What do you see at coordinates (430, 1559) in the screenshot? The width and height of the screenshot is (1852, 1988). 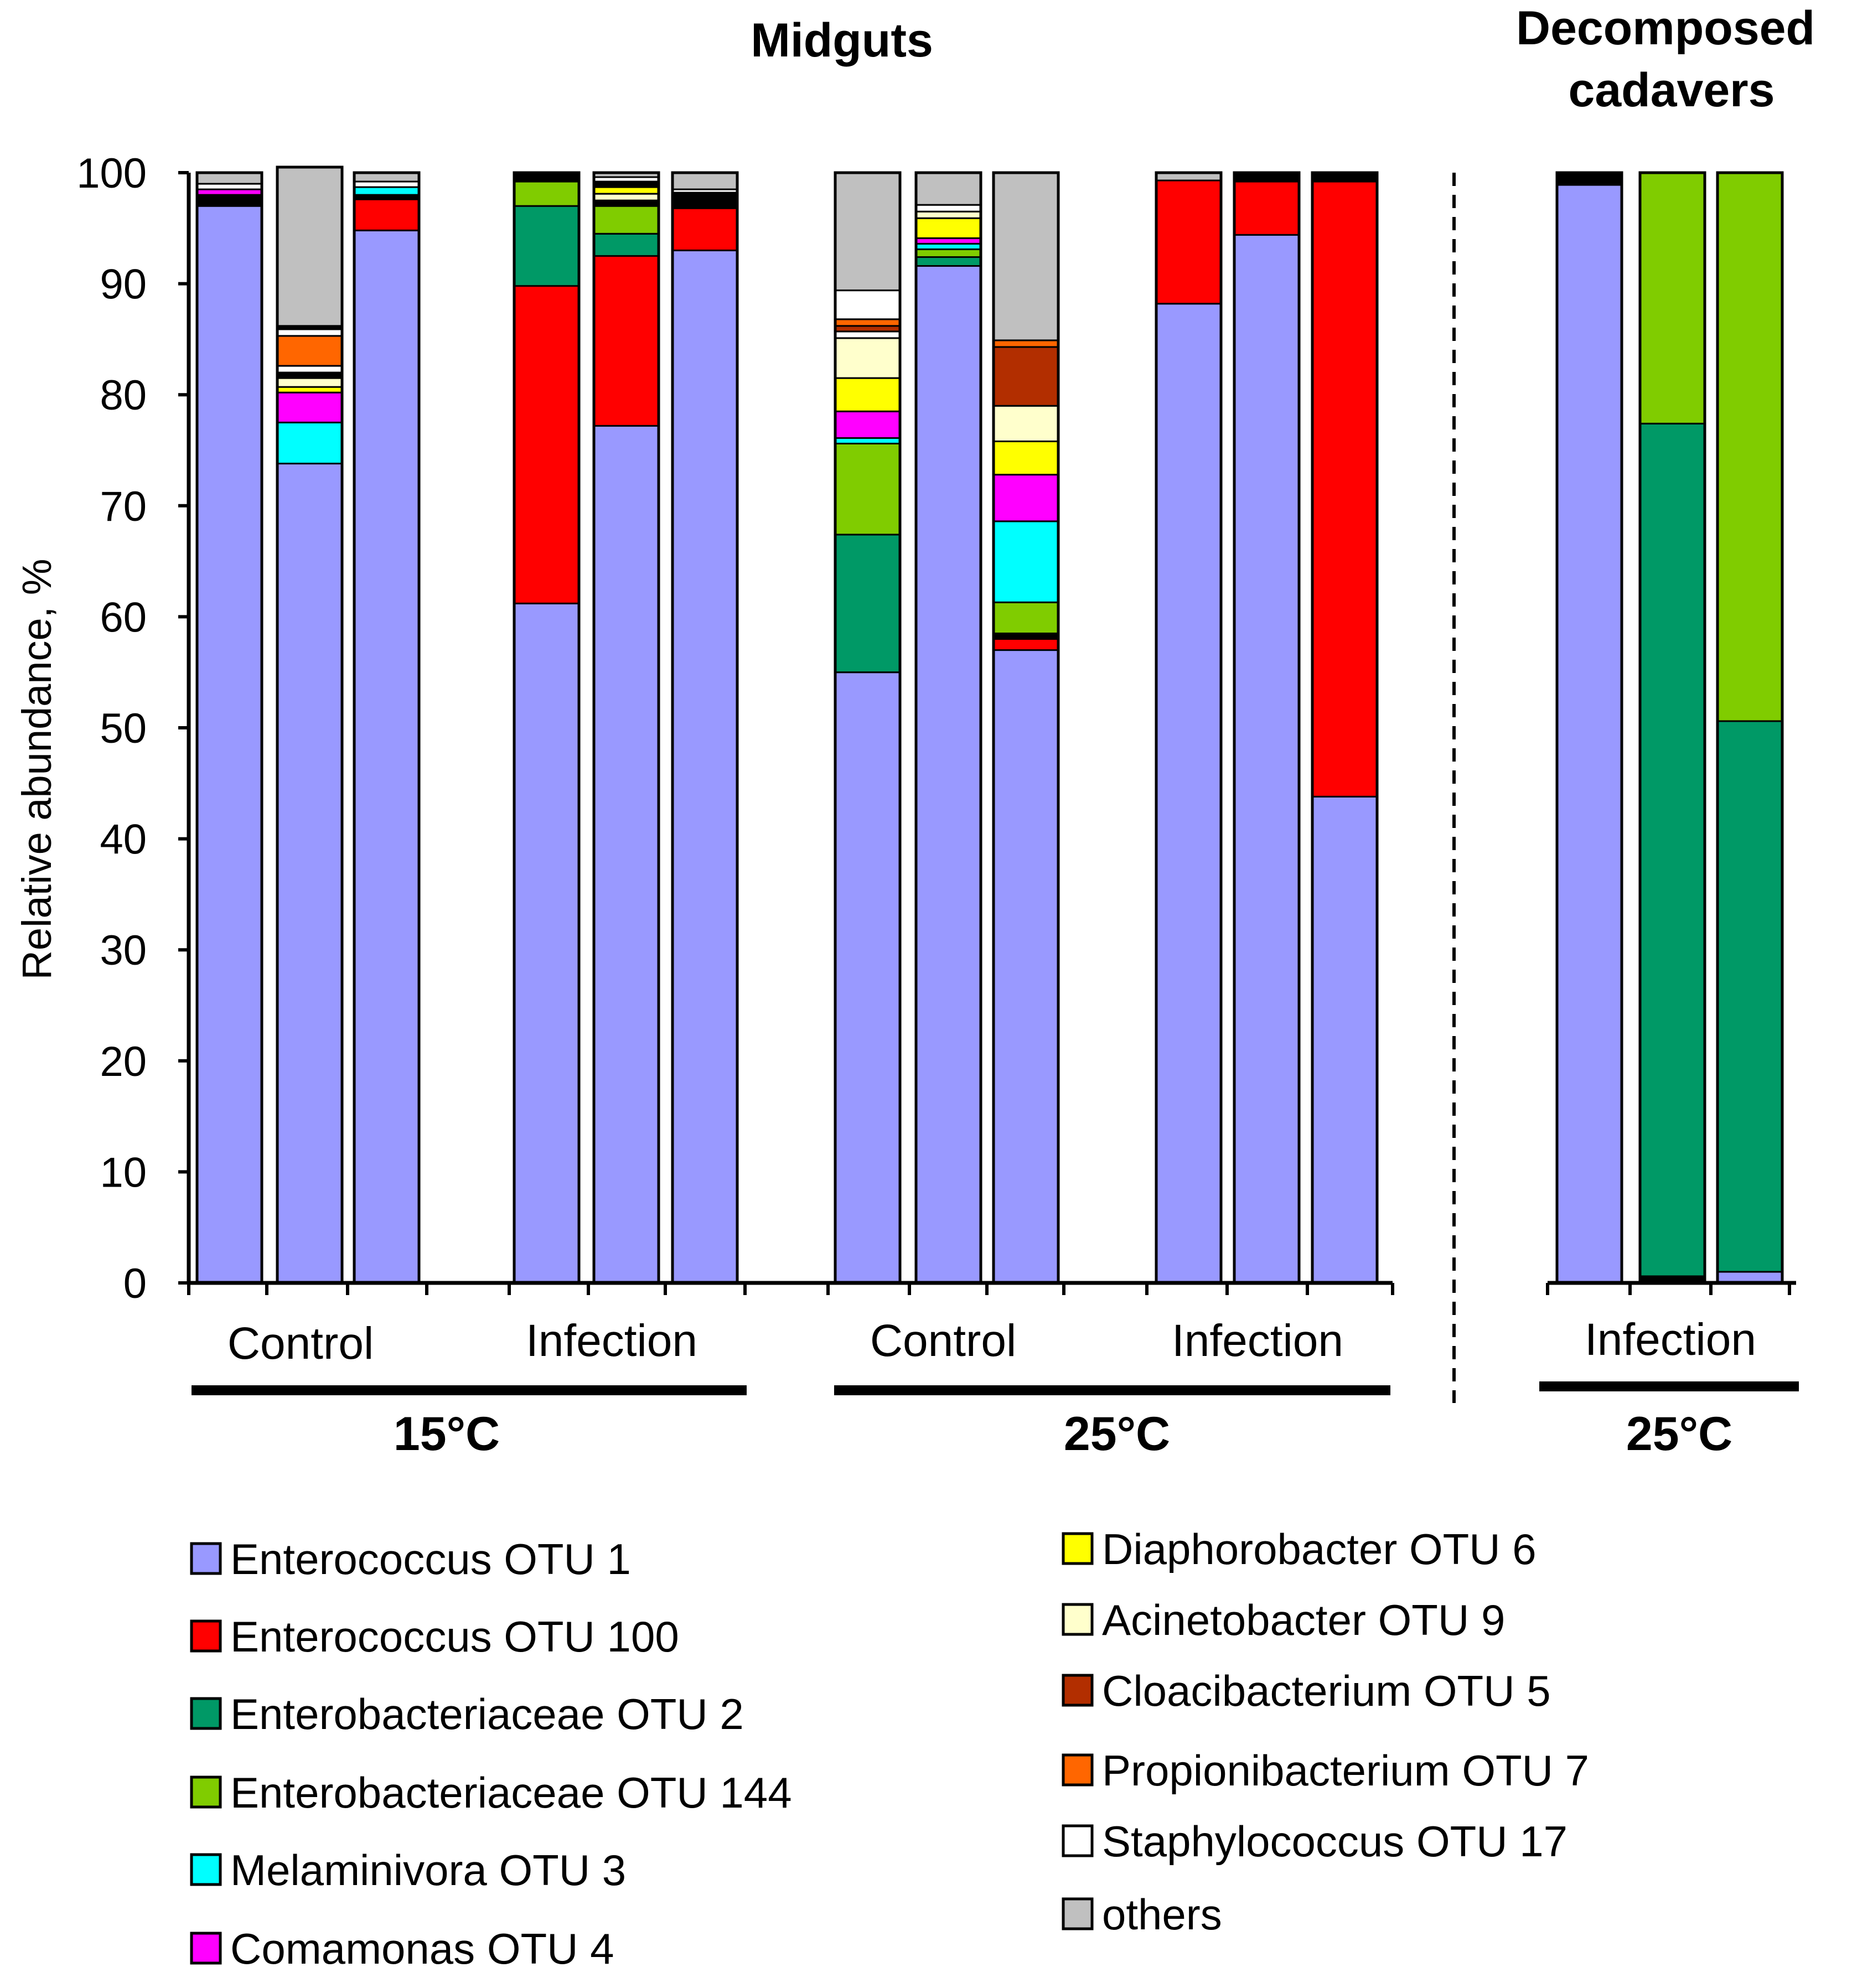 I see `legend-label: Enterococcus OTU 1` at bounding box center [430, 1559].